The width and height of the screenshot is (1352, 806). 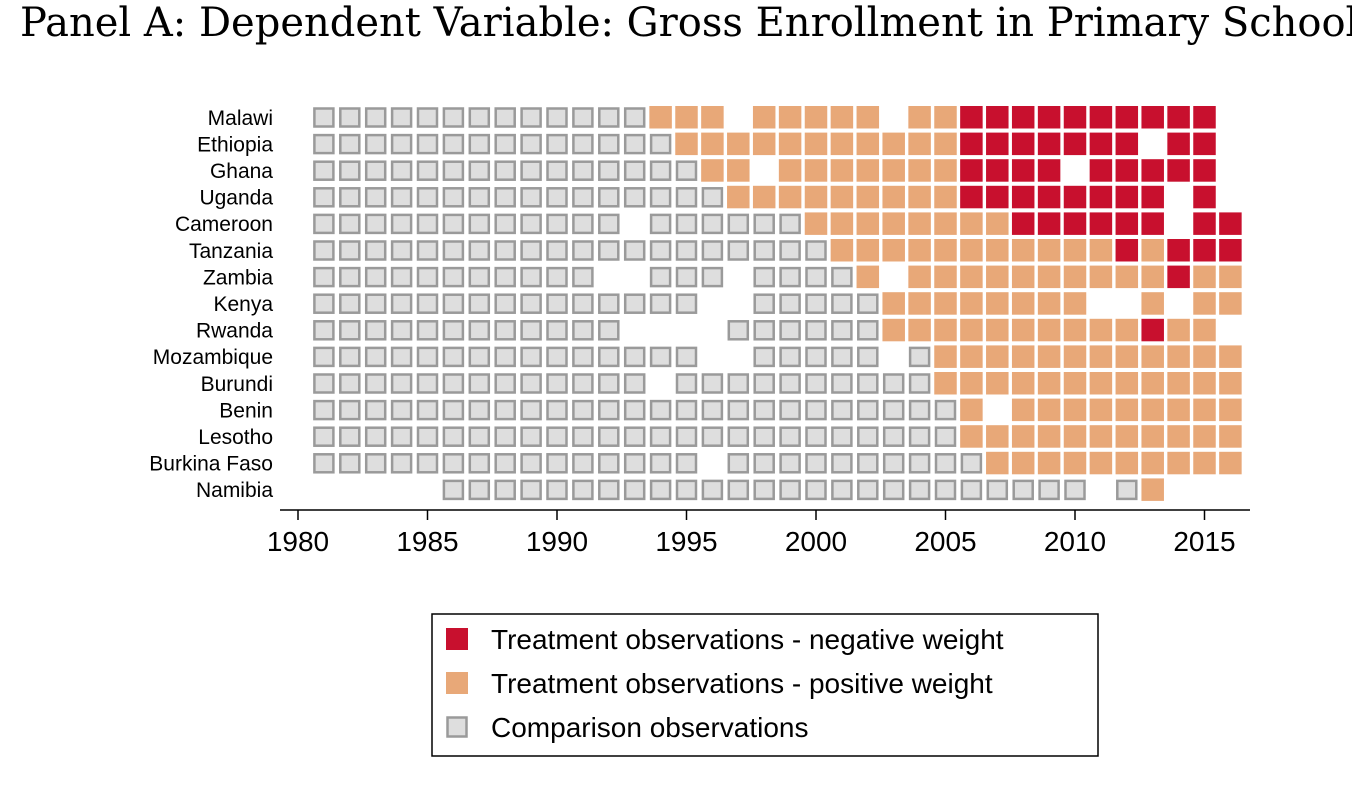 What do you see at coordinates (457, 683) in the screenshot?
I see `legend-swatch-positive` at bounding box center [457, 683].